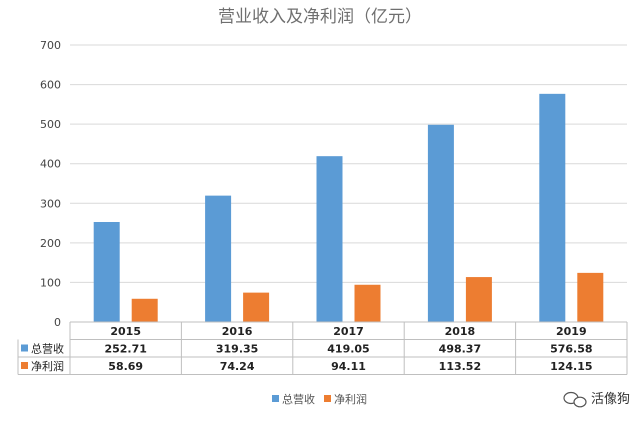 The image size is (640, 421). I want to click on y-tick-label: 0, so click(57, 322).